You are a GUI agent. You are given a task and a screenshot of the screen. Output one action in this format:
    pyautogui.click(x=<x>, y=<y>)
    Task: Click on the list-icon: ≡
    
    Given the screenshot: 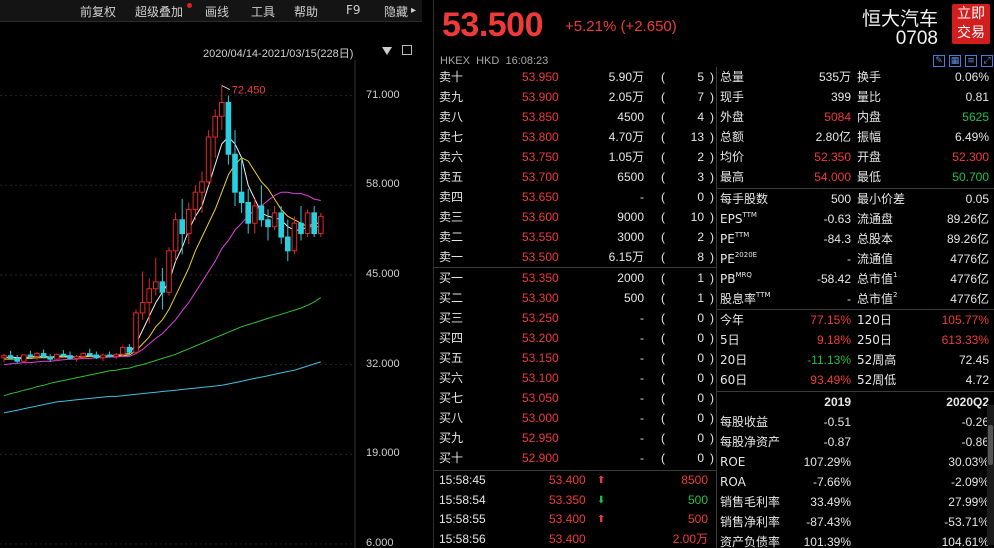 What is the action you would take?
    pyautogui.click(x=971, y=61)
    